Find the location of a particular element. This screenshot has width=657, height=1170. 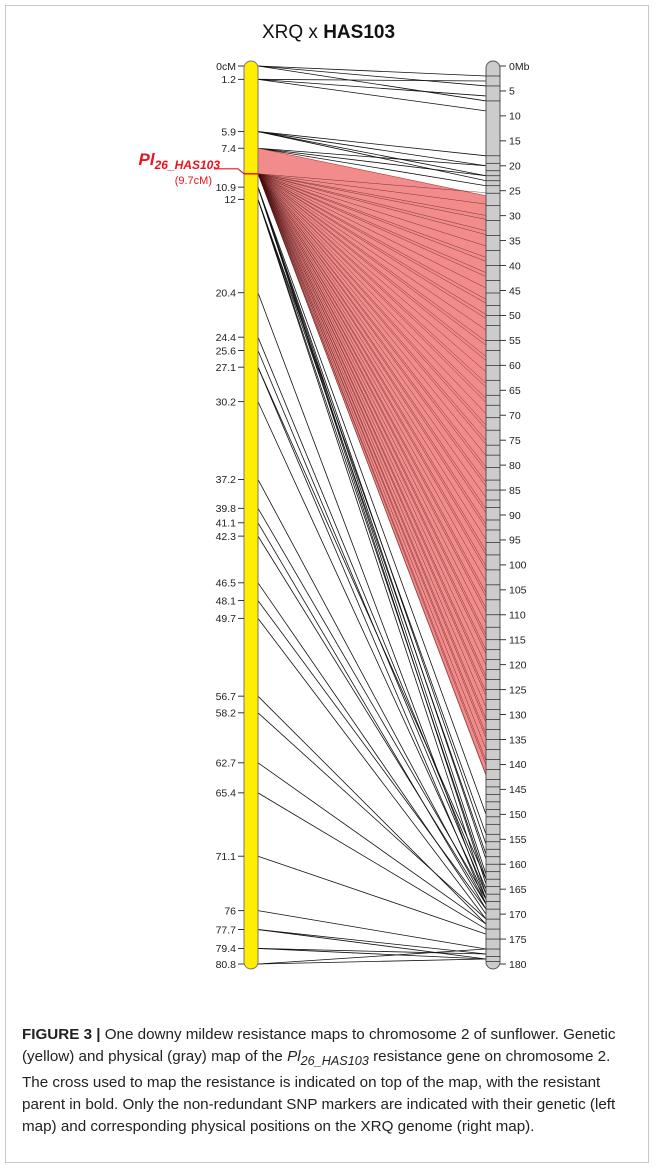

genetic-tick-label: 0cM is located at coordinates (226, 67).